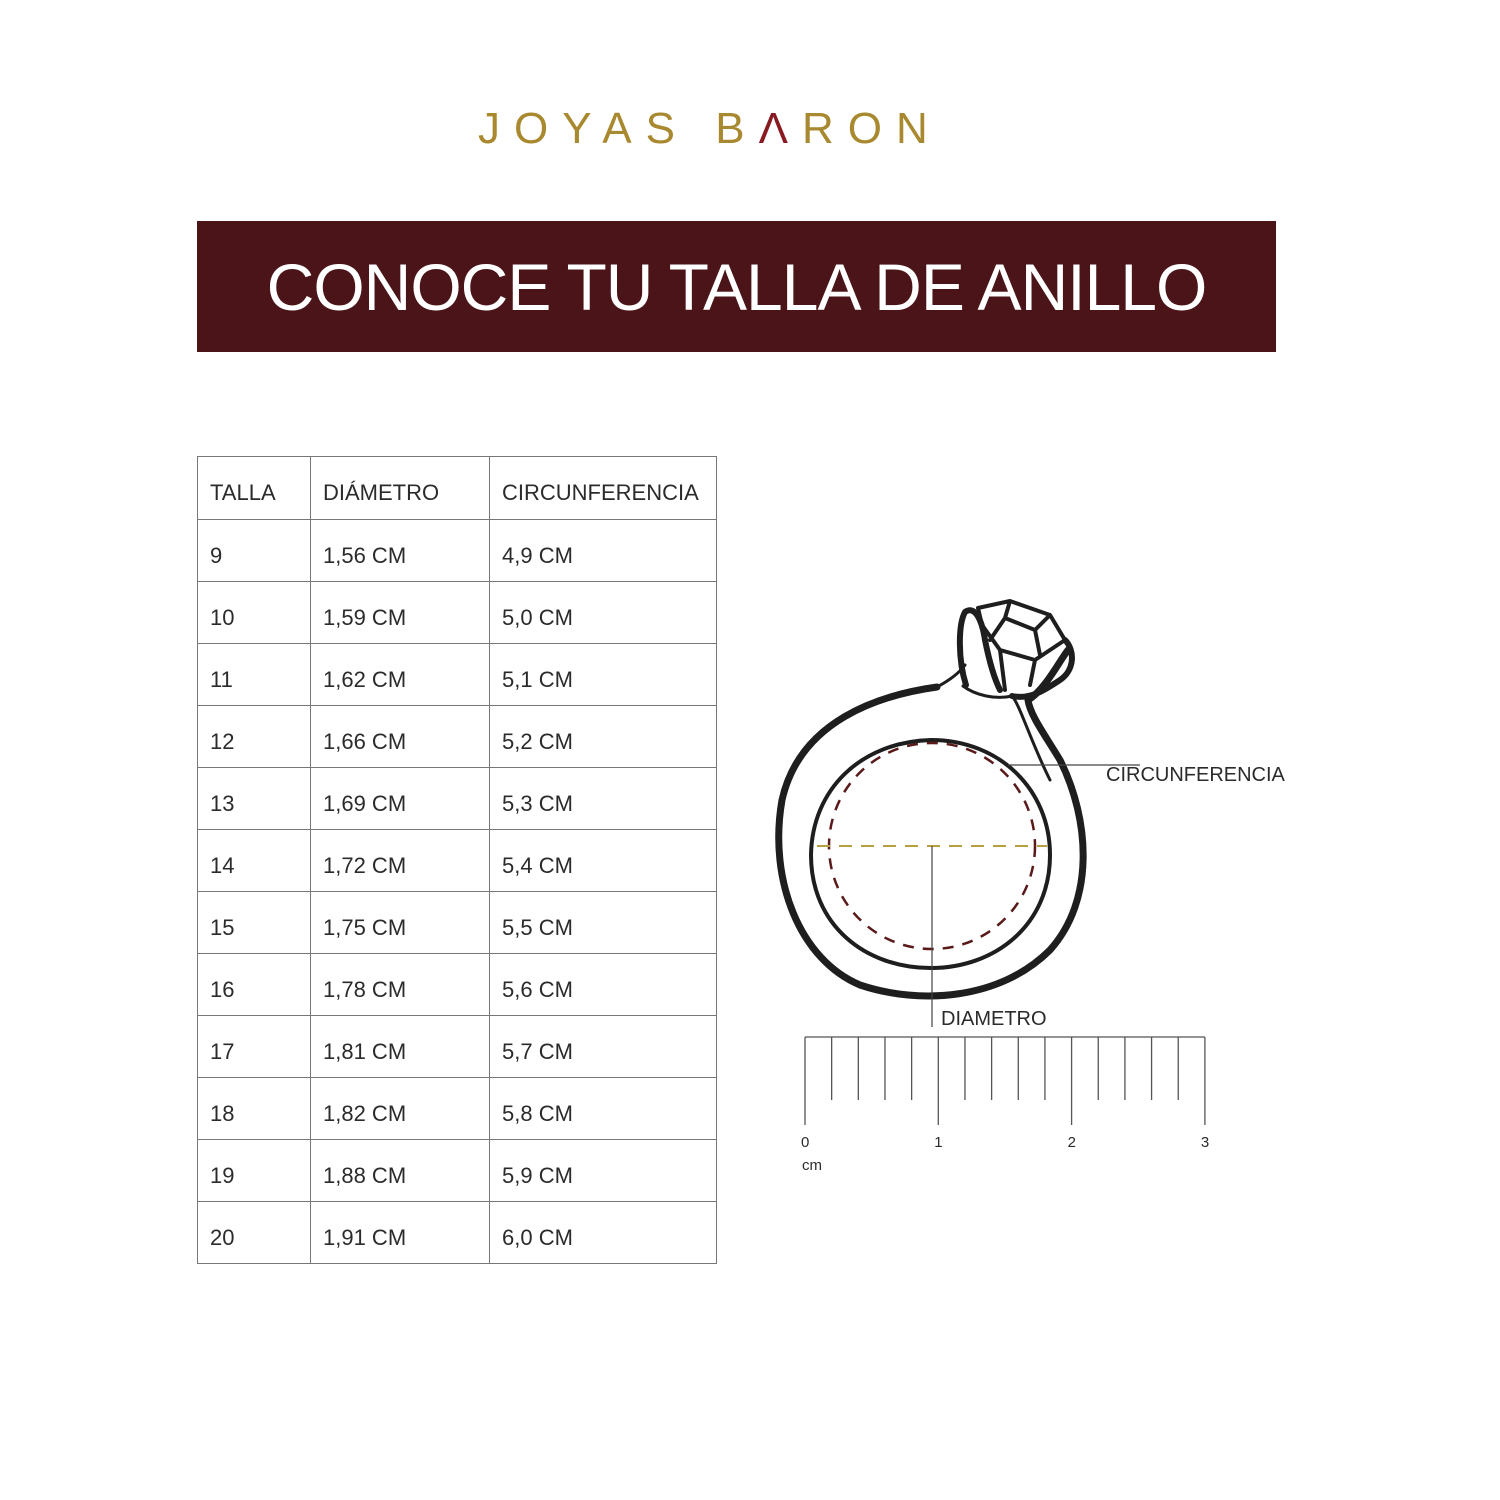 The image size is (1500, 1500). I want to click on table-row: 12 1,66 CM 5,2 CM, so click(457, 736).